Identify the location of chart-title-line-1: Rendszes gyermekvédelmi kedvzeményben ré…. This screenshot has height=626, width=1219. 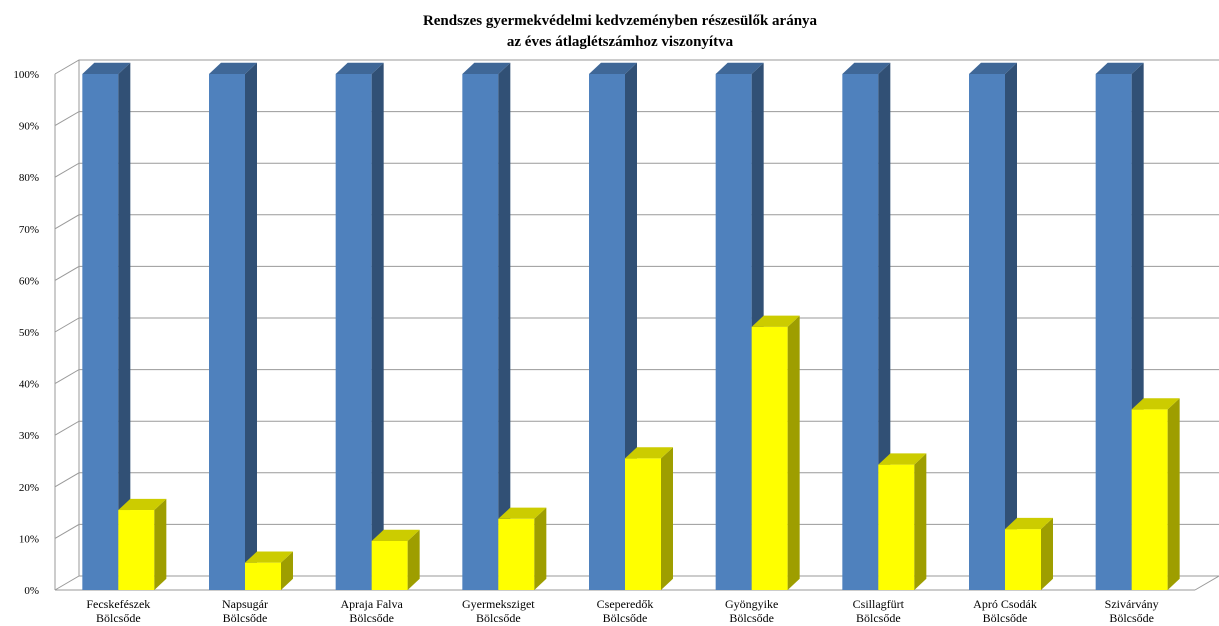
(620, 21).